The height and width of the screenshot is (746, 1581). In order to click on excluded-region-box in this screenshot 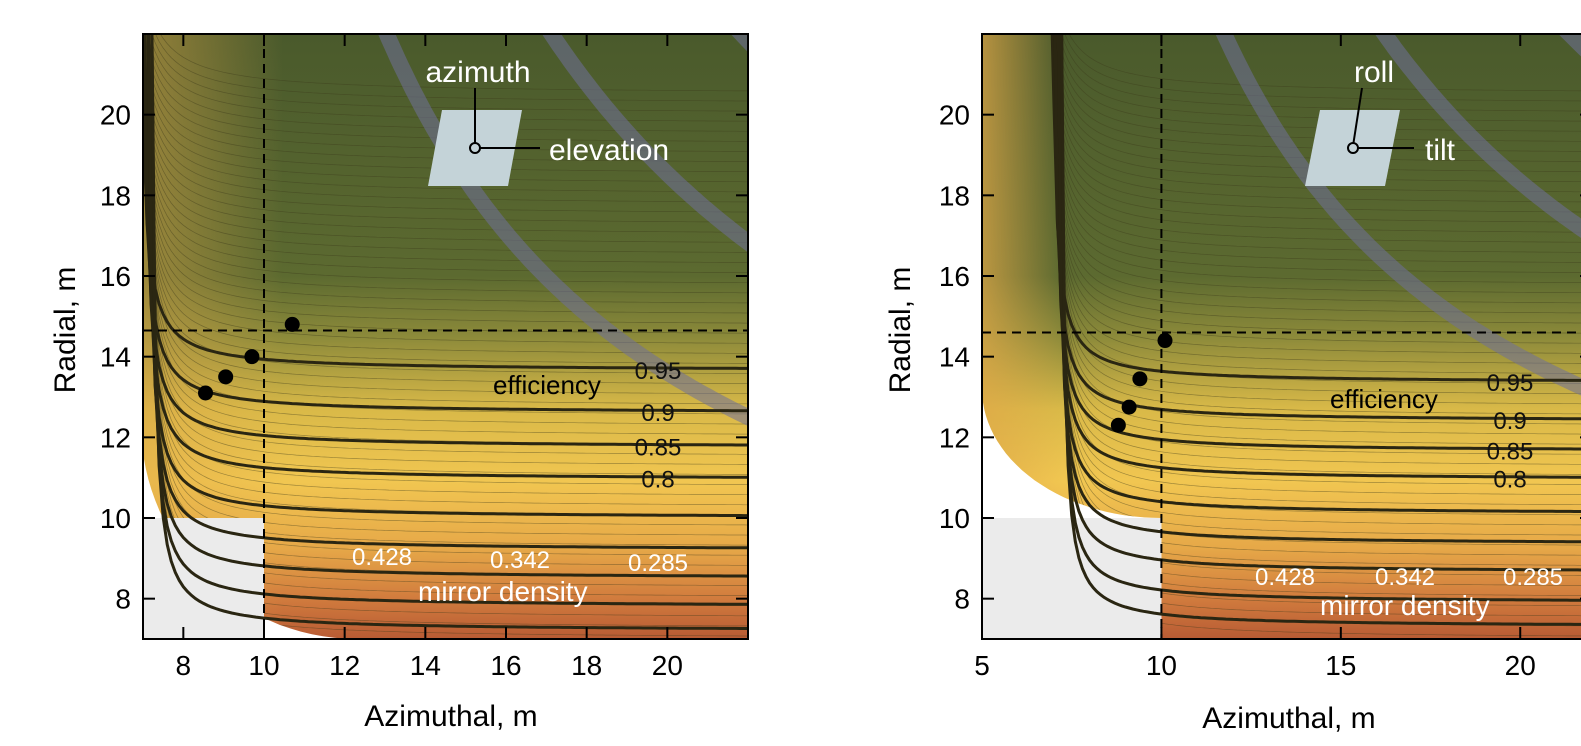, I will do `click(1072, 578)`.